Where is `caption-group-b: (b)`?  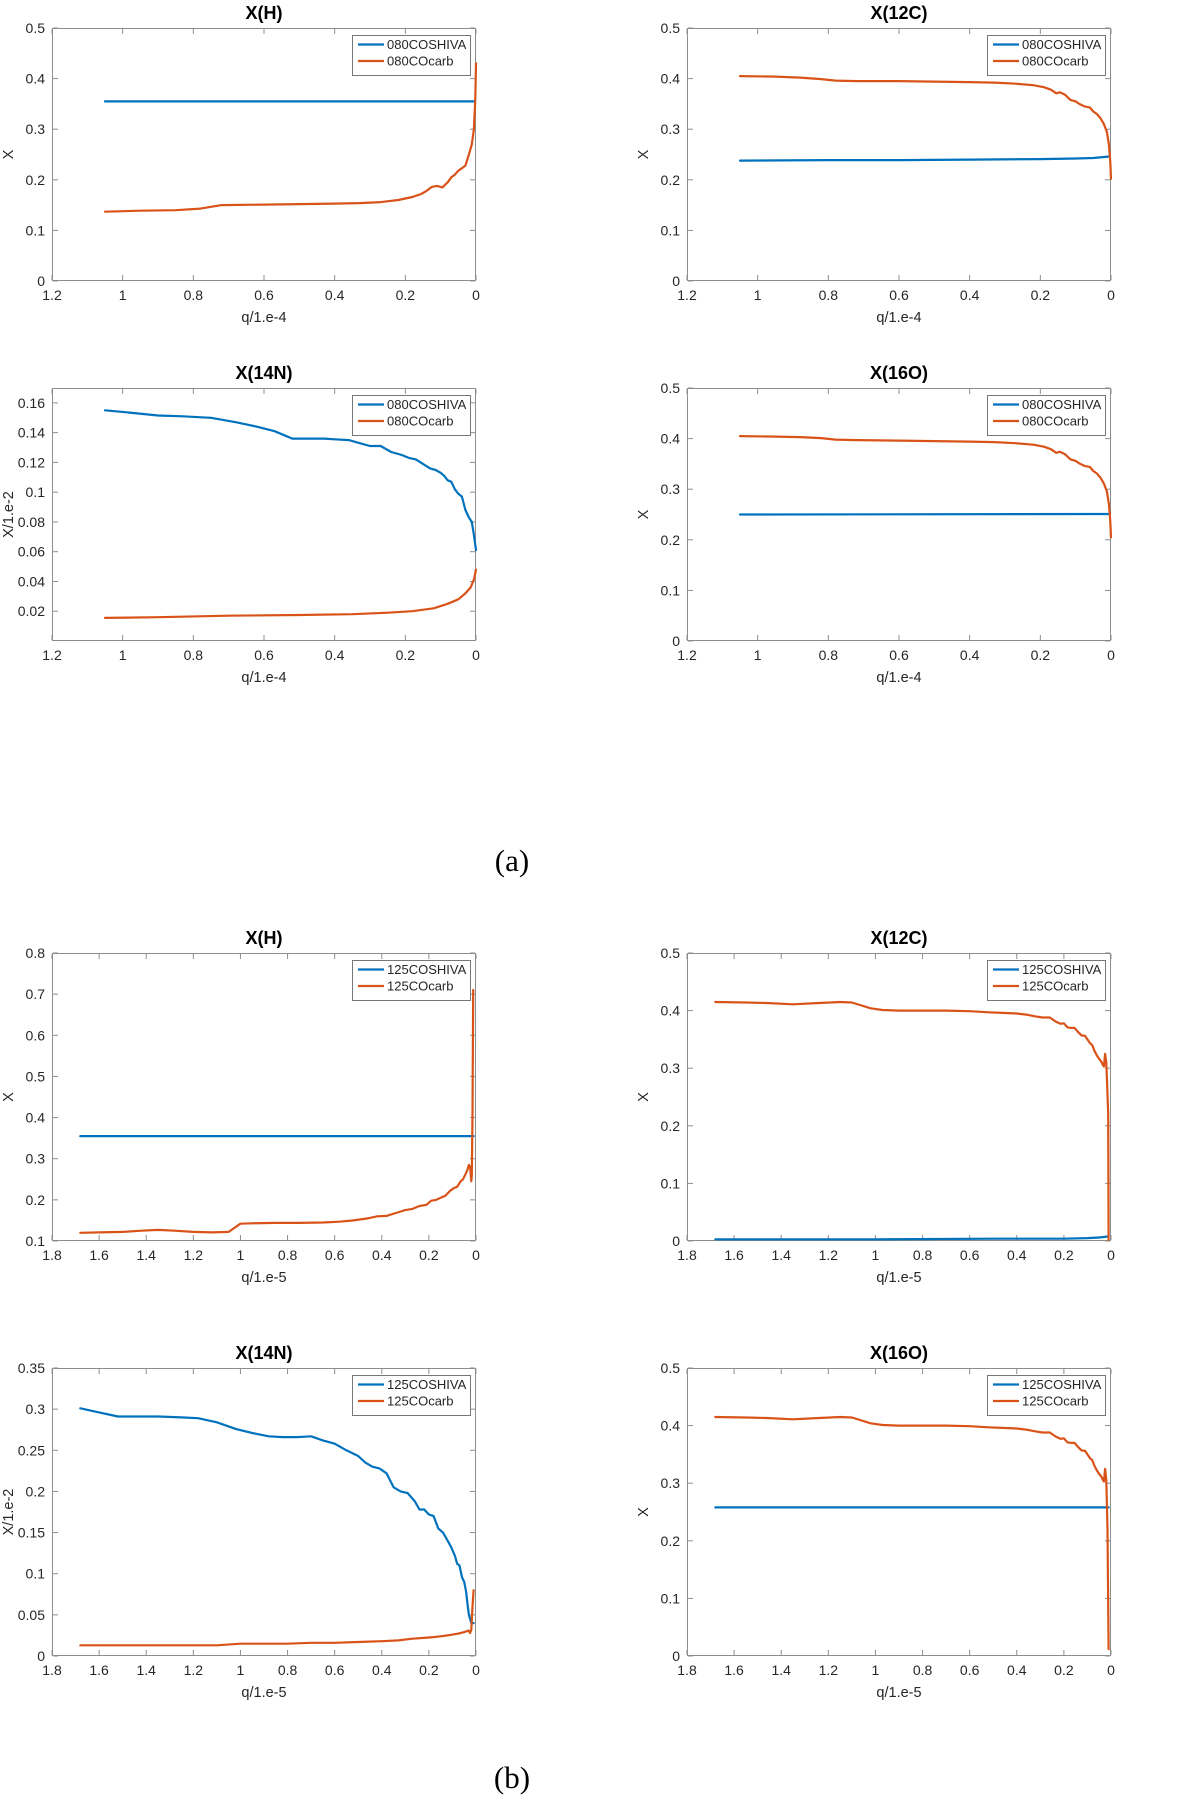 caption-group-b: (b) is located at coordinates (512, 1777).